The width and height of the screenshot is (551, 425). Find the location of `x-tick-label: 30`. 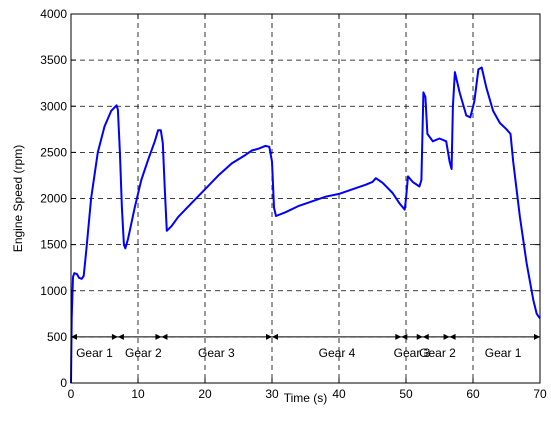

x-tick-label: 30 is located at coordinates (272, 394).